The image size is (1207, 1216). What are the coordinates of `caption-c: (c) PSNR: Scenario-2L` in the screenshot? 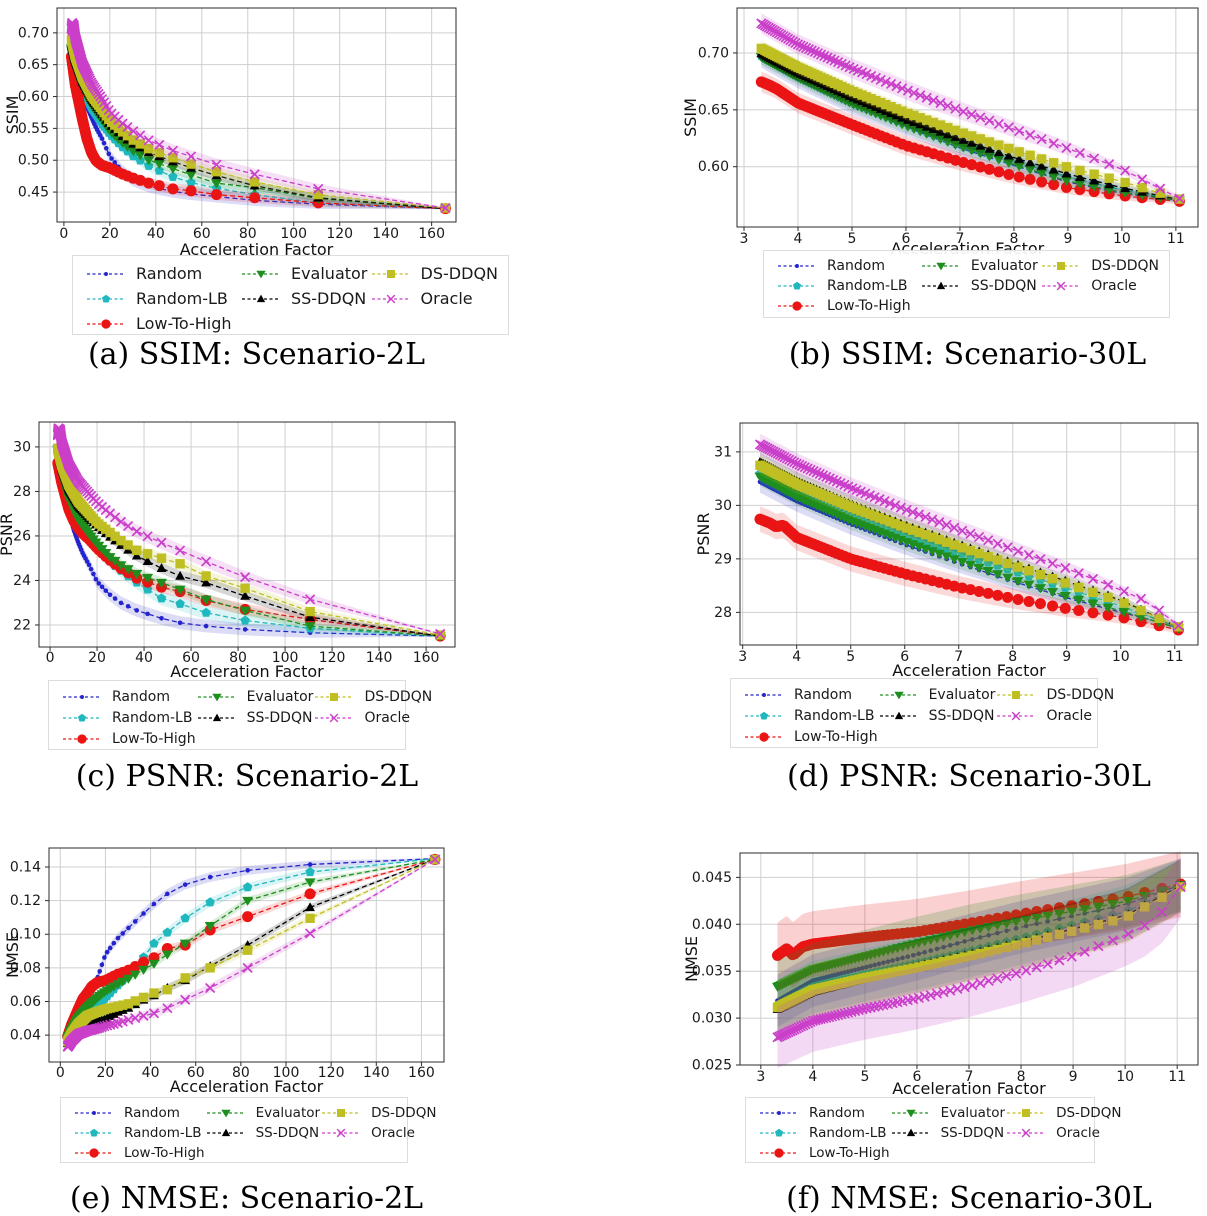 It's located at (247, 776).